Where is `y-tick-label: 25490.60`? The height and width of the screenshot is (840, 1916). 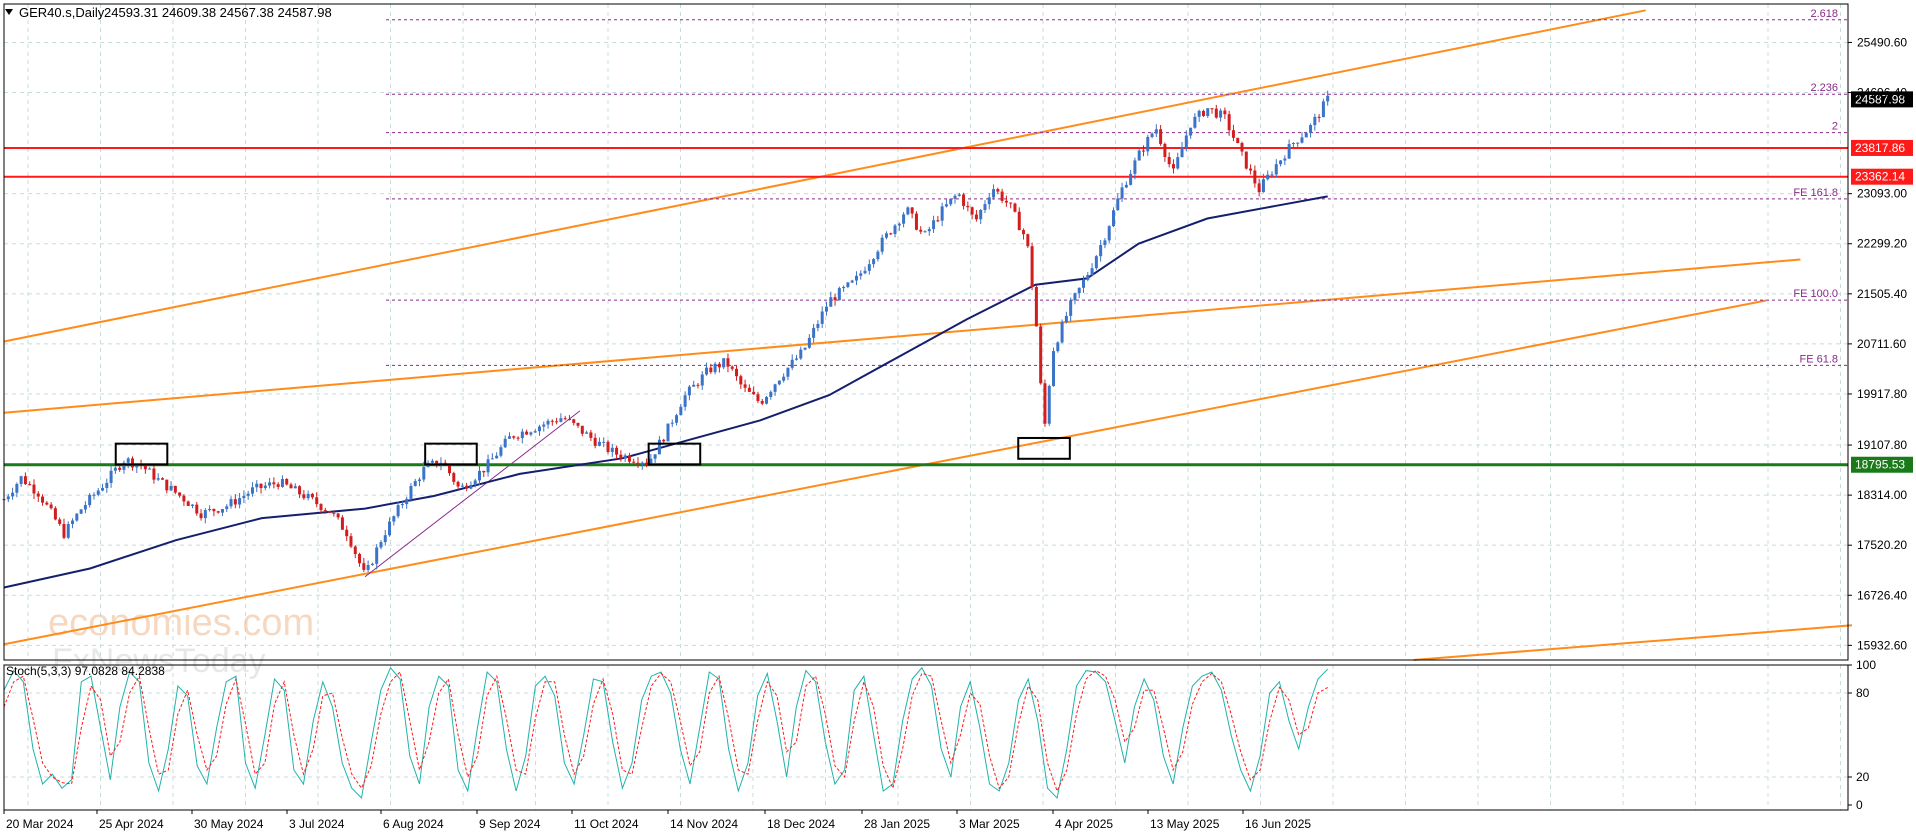
y-tick-label: 25490.60 is located at coordinates (1882, 42).